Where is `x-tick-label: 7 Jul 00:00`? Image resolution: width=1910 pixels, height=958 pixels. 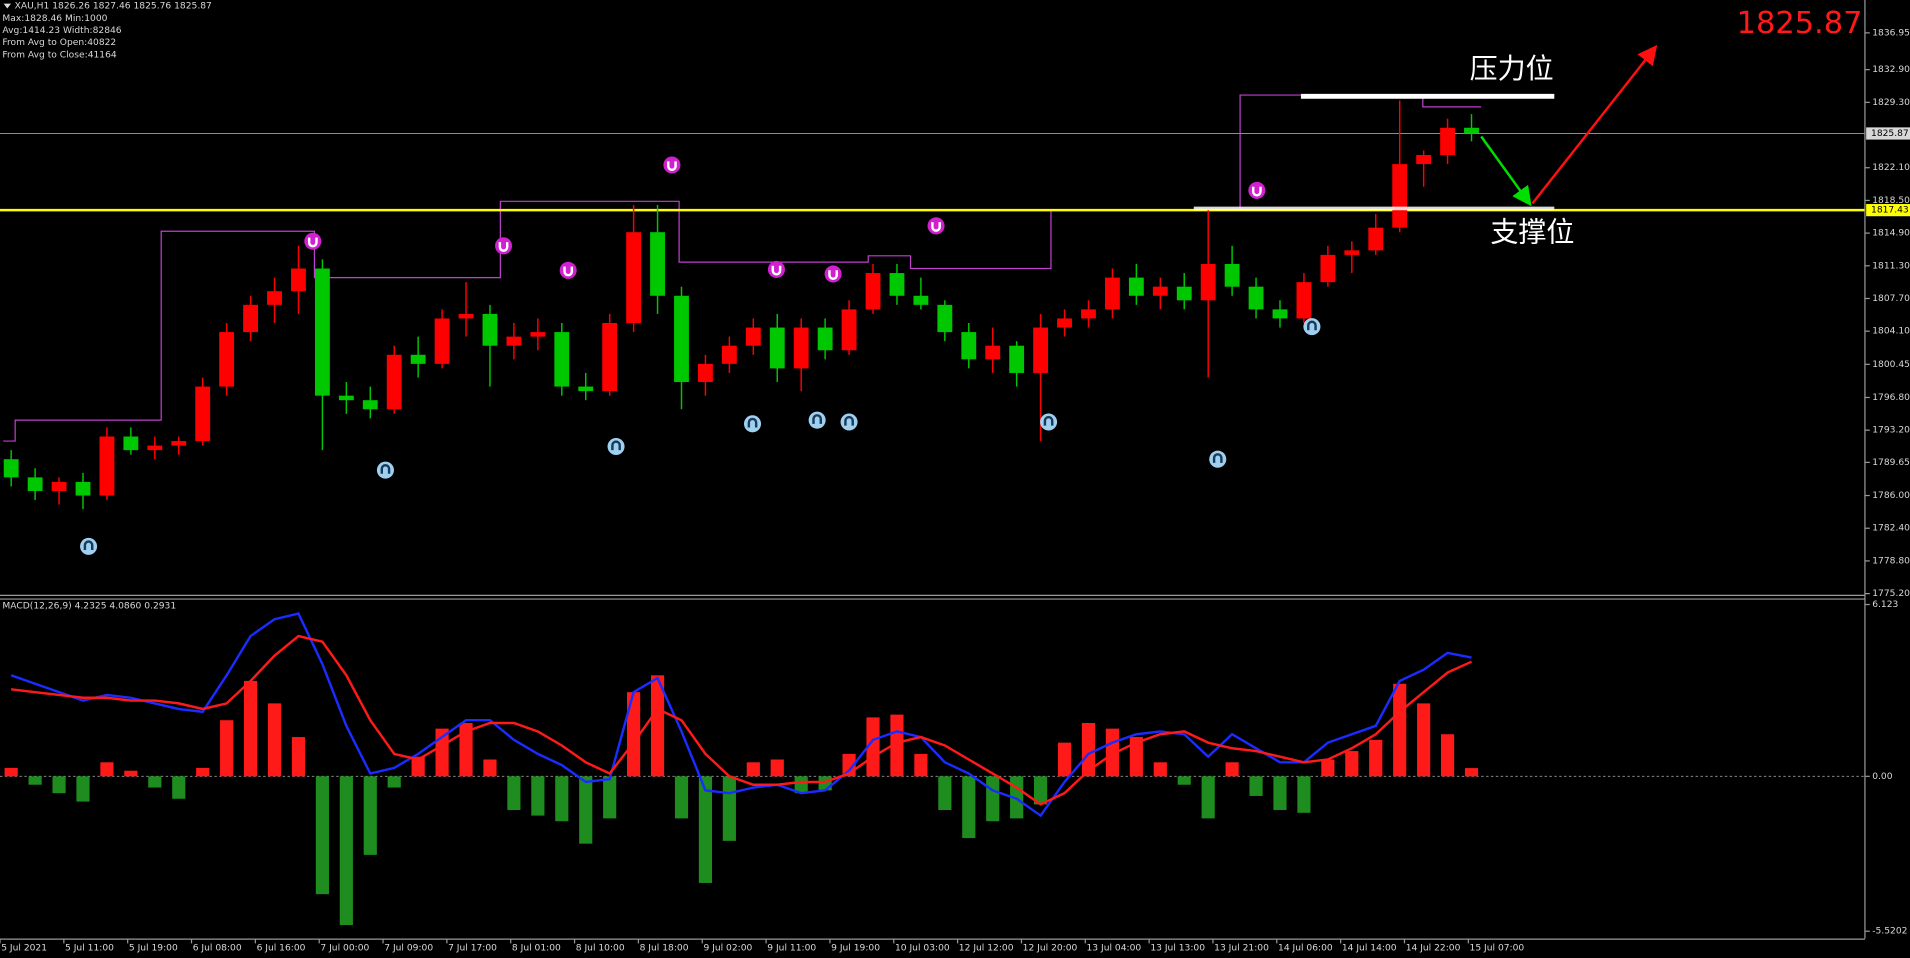 x-tick-label: 7 Jul 00:00 is located at coordinates (344, 949).